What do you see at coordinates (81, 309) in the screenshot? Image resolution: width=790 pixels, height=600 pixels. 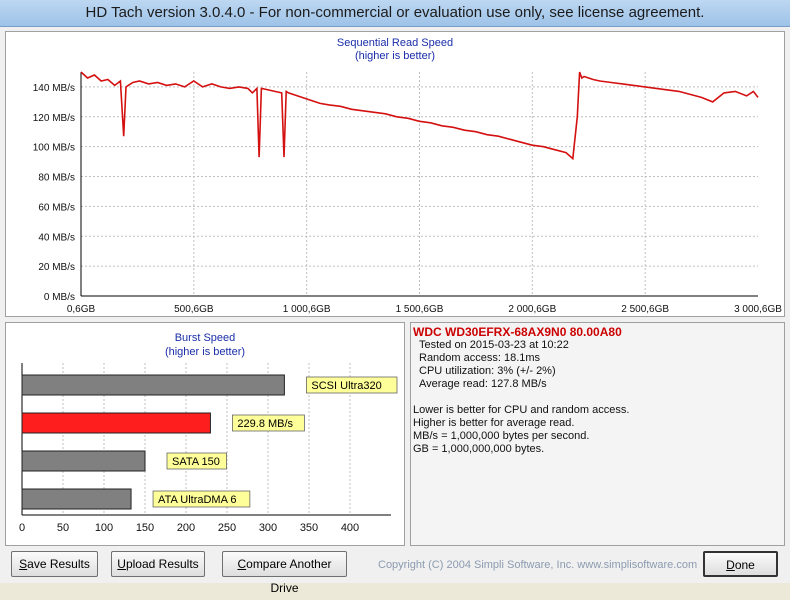 I see `seq-x-tick-label: 0,6GB` at bounding box center [81, 309].